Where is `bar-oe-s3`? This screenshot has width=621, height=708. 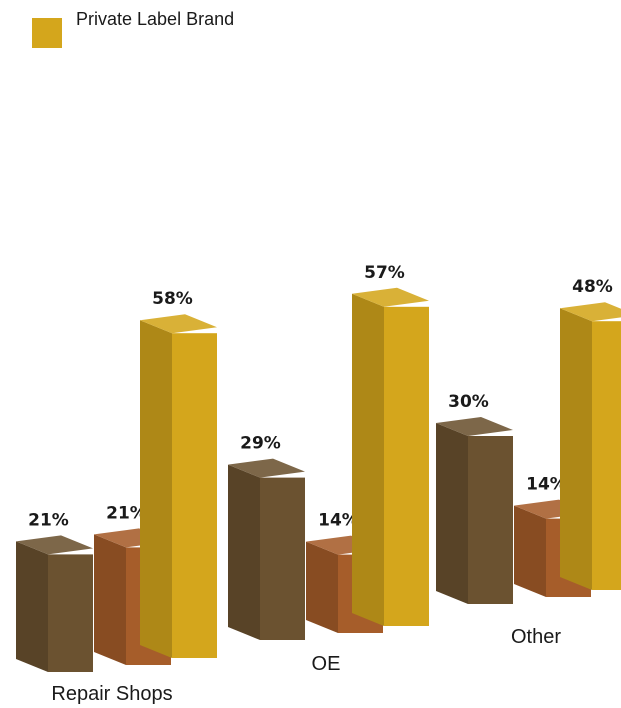 bar-oe-s3 is located at coordinates (406, 466).